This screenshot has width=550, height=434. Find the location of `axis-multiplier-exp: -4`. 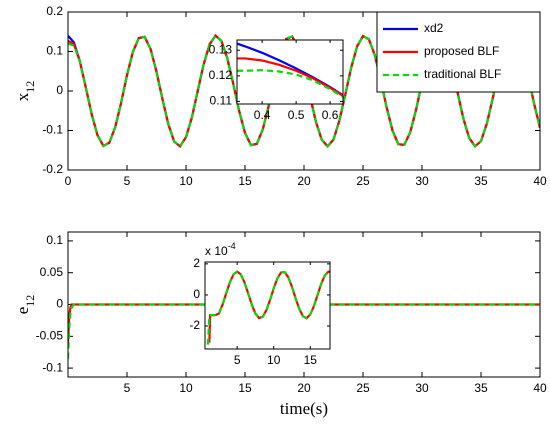

axis-multiplier-exp: -4 is located at coordinates (232, 246).